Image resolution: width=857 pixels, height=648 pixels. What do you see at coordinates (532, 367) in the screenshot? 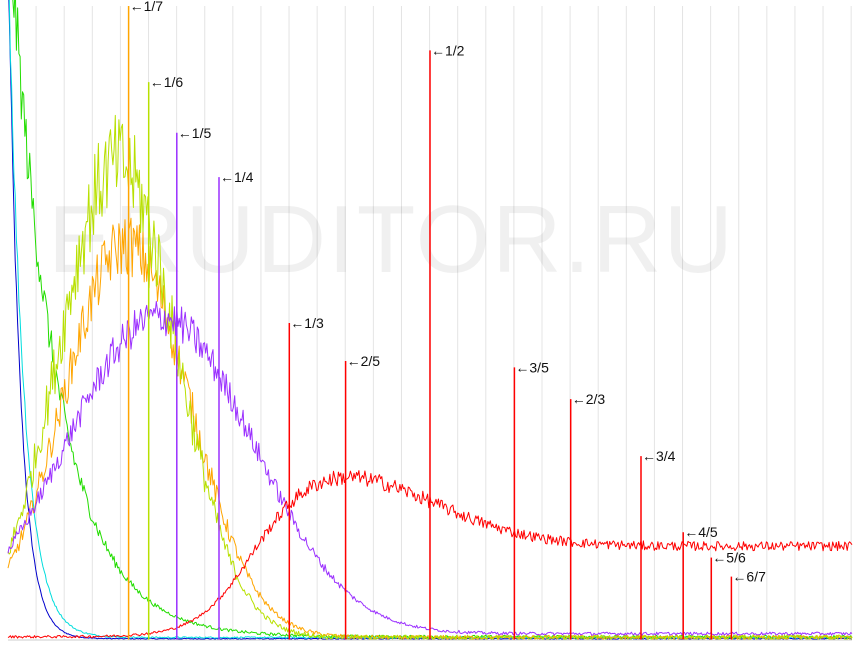
I see `peak-label-7: ←3/5` at bounding box center [532, 367].